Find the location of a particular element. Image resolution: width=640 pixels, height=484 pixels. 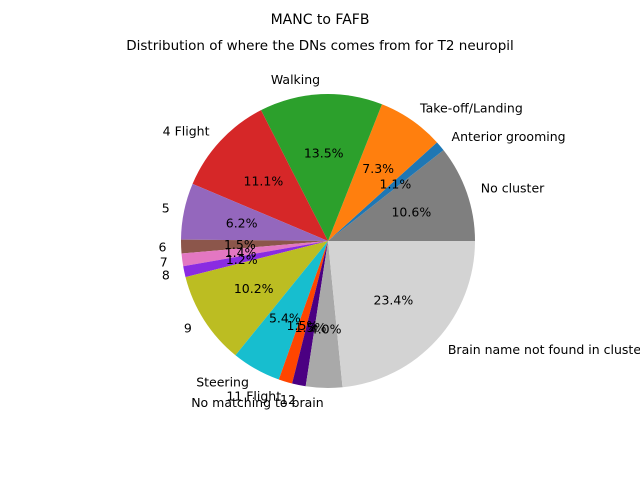

slice-label-9: 9 is located at coordinates (188, 328).